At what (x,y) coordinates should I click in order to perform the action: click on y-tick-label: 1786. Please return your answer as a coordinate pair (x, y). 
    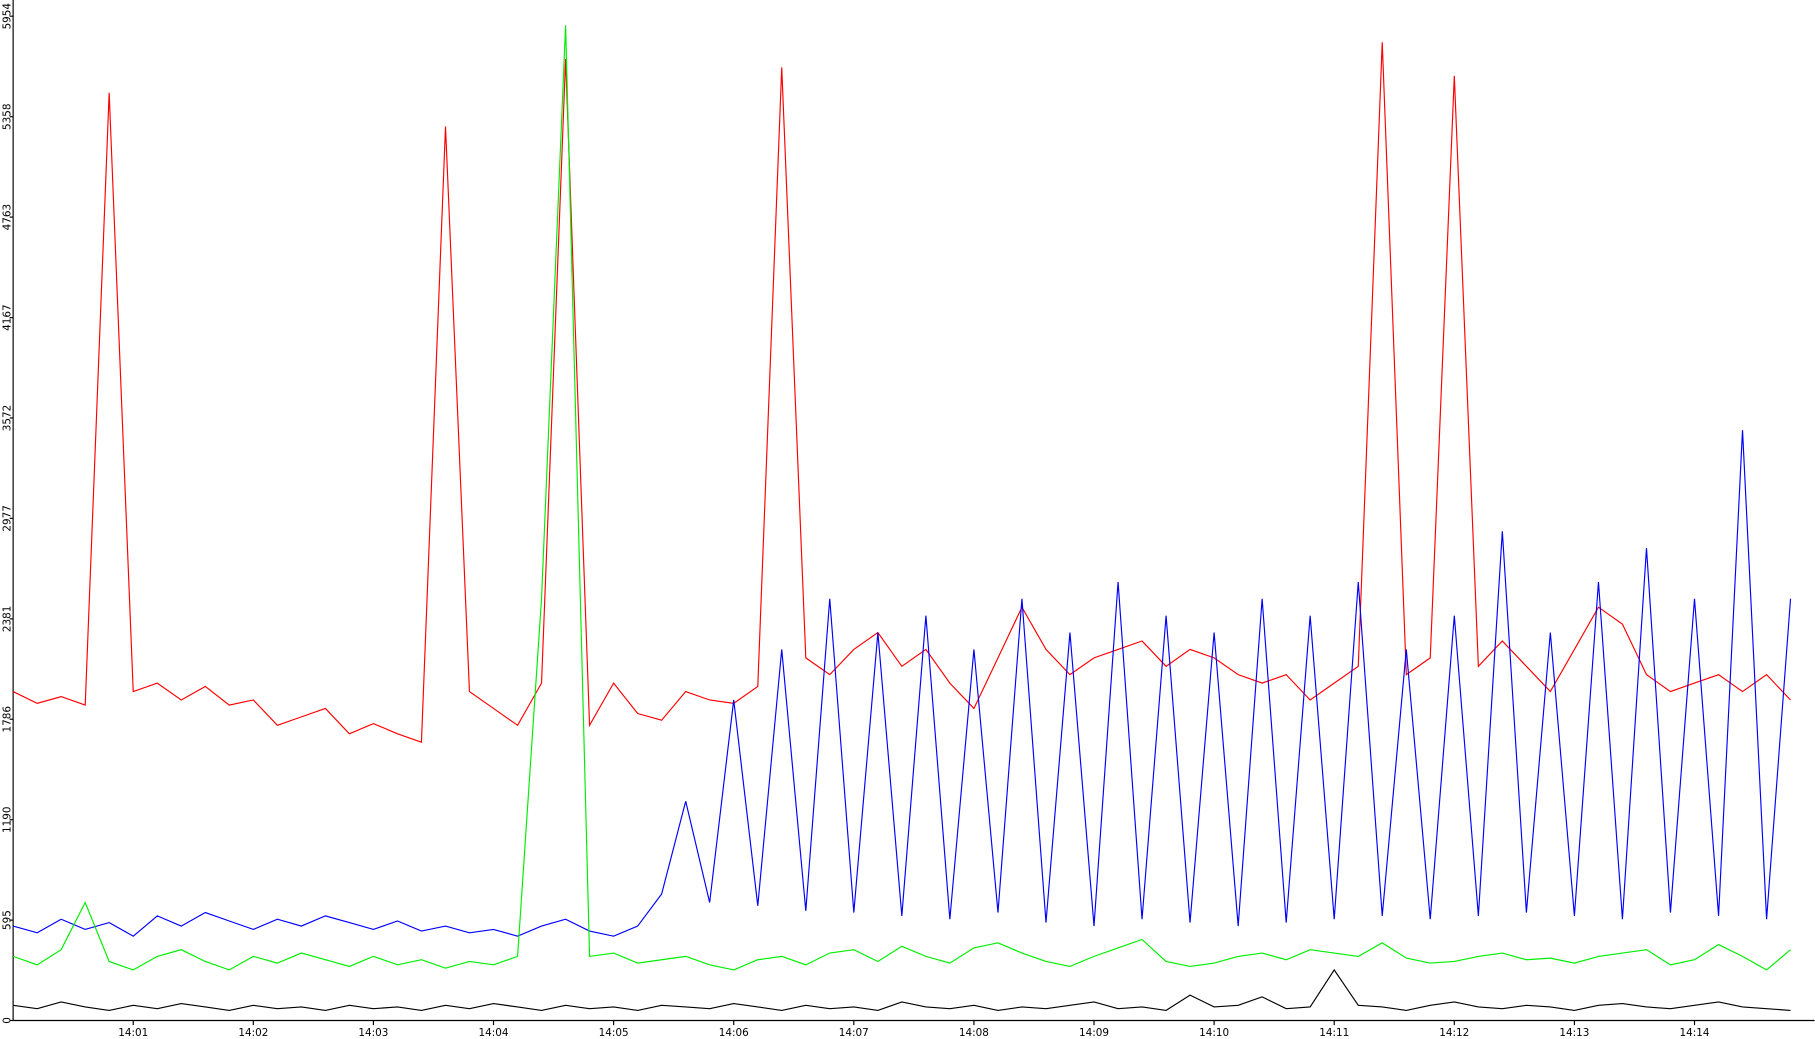
    Looking at the image, I should click on (7, 719).